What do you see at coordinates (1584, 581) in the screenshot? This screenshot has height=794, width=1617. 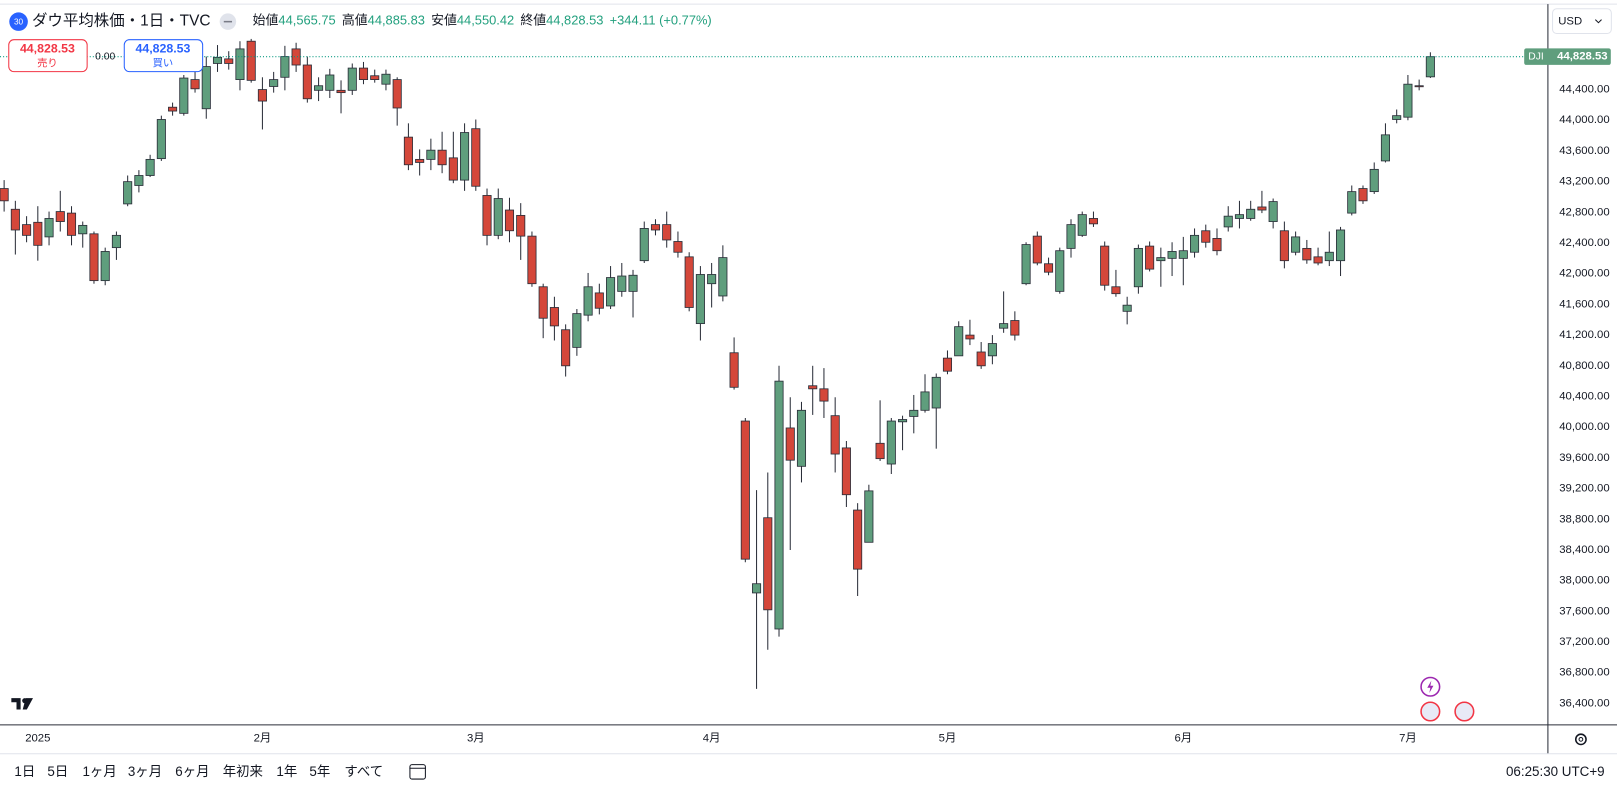 I see `y-tick-label: 38,000.00` at bounding box center [1584, 581].